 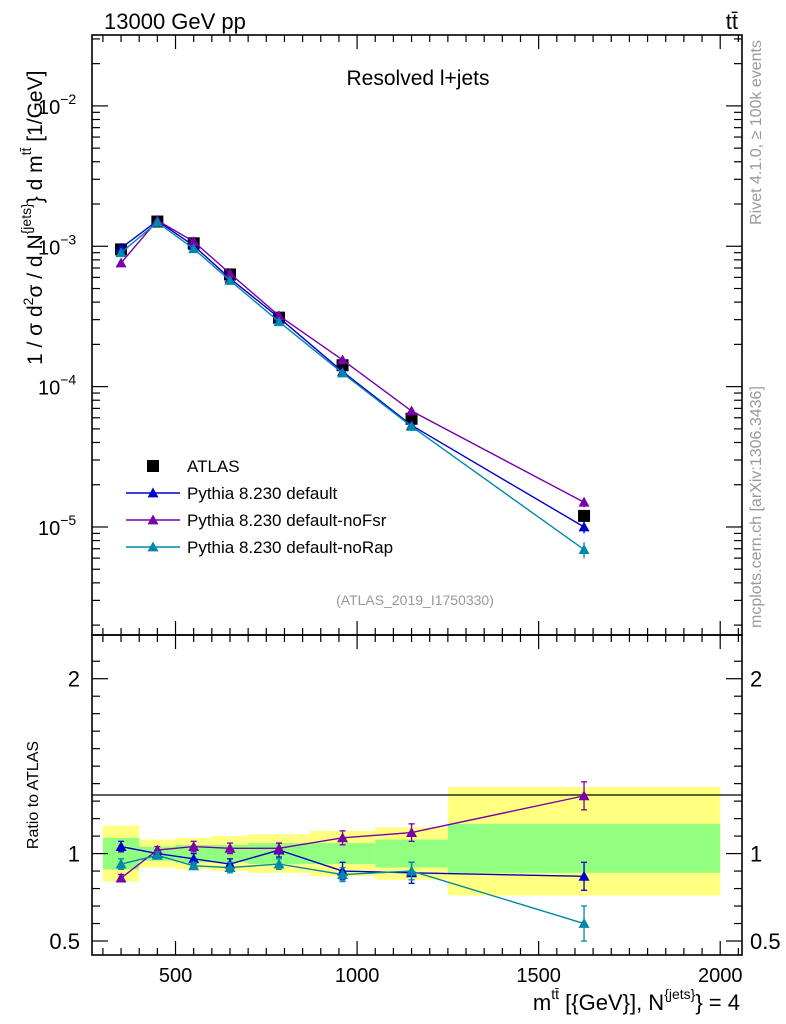 What do you see at coordinates (290, 547) in the screenshot?
I see `legend-label-pythia-8-230-default-norap: Pythia 8.230 default-noRap` at bounding box center [290, 547].